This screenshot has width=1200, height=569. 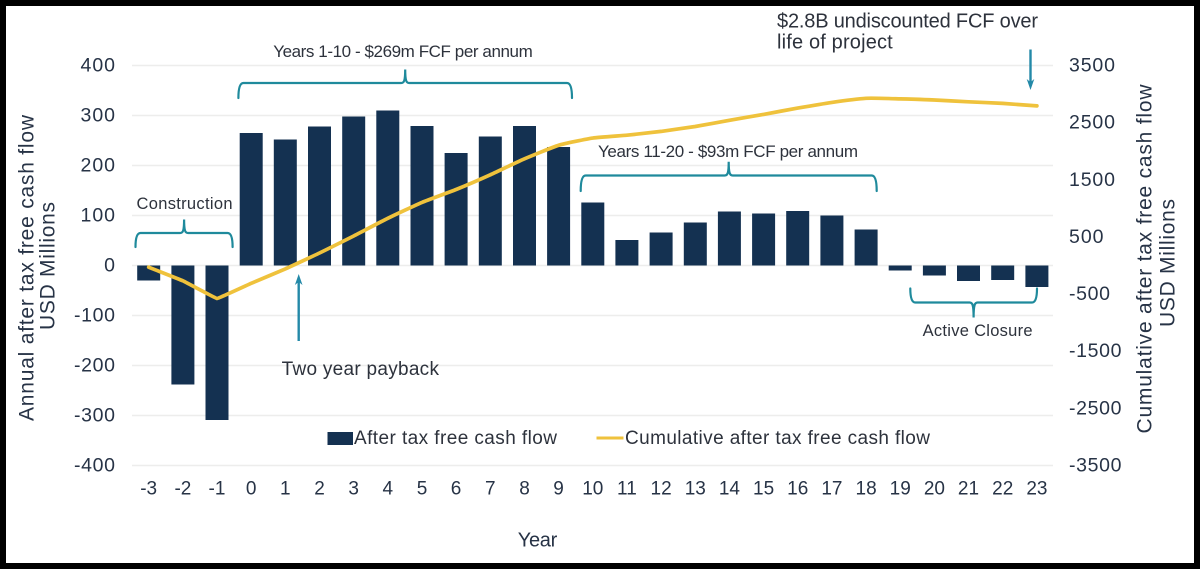 What do you see at coordinates (185, 204) in the screenshot?
I see `svg-text: Construction` at bounding box center [185, 204].